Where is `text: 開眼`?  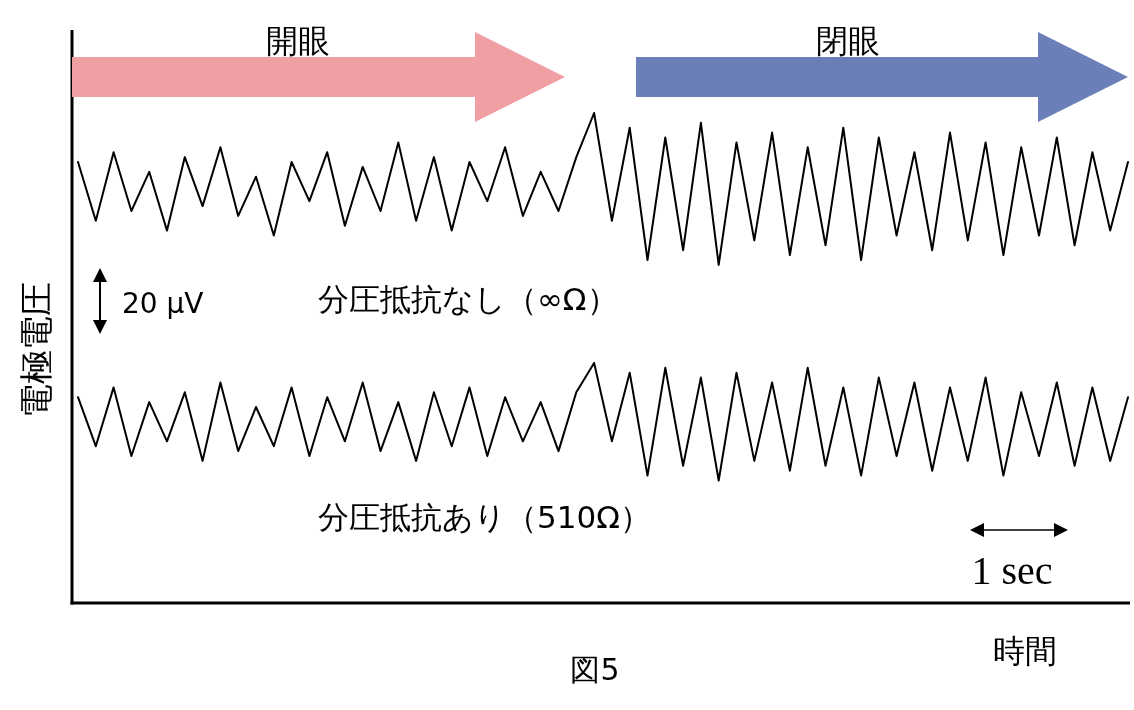 text: 開眼 is located at coordinates (298, 41).